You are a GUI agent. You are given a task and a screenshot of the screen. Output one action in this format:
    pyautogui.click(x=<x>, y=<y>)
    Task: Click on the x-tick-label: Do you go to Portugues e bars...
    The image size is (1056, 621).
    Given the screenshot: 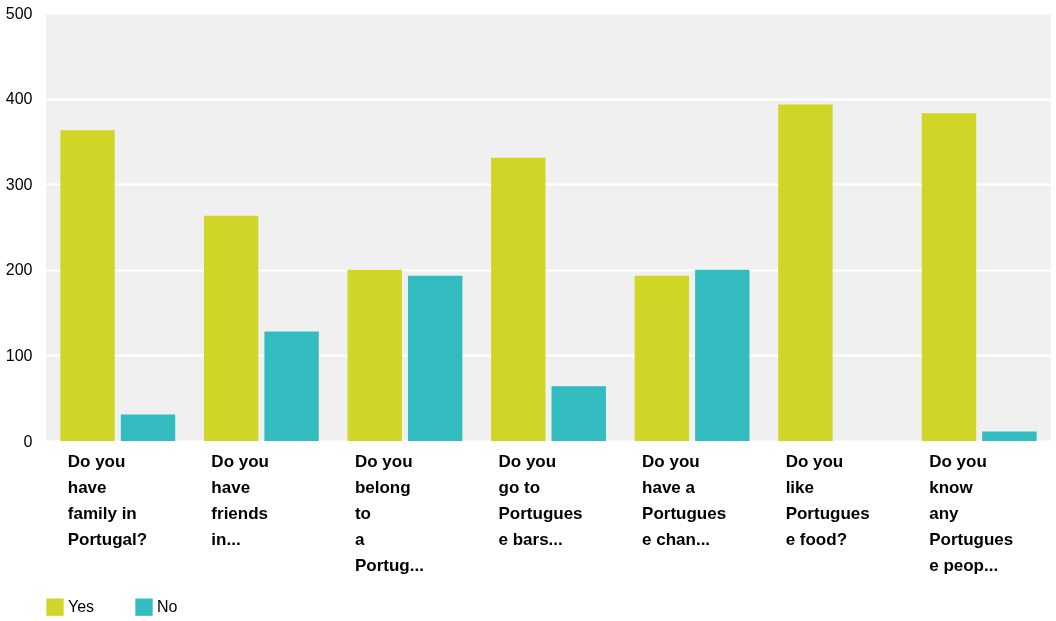 What is the action you would take?
    pyautogui.click(x=540, y=500)
    